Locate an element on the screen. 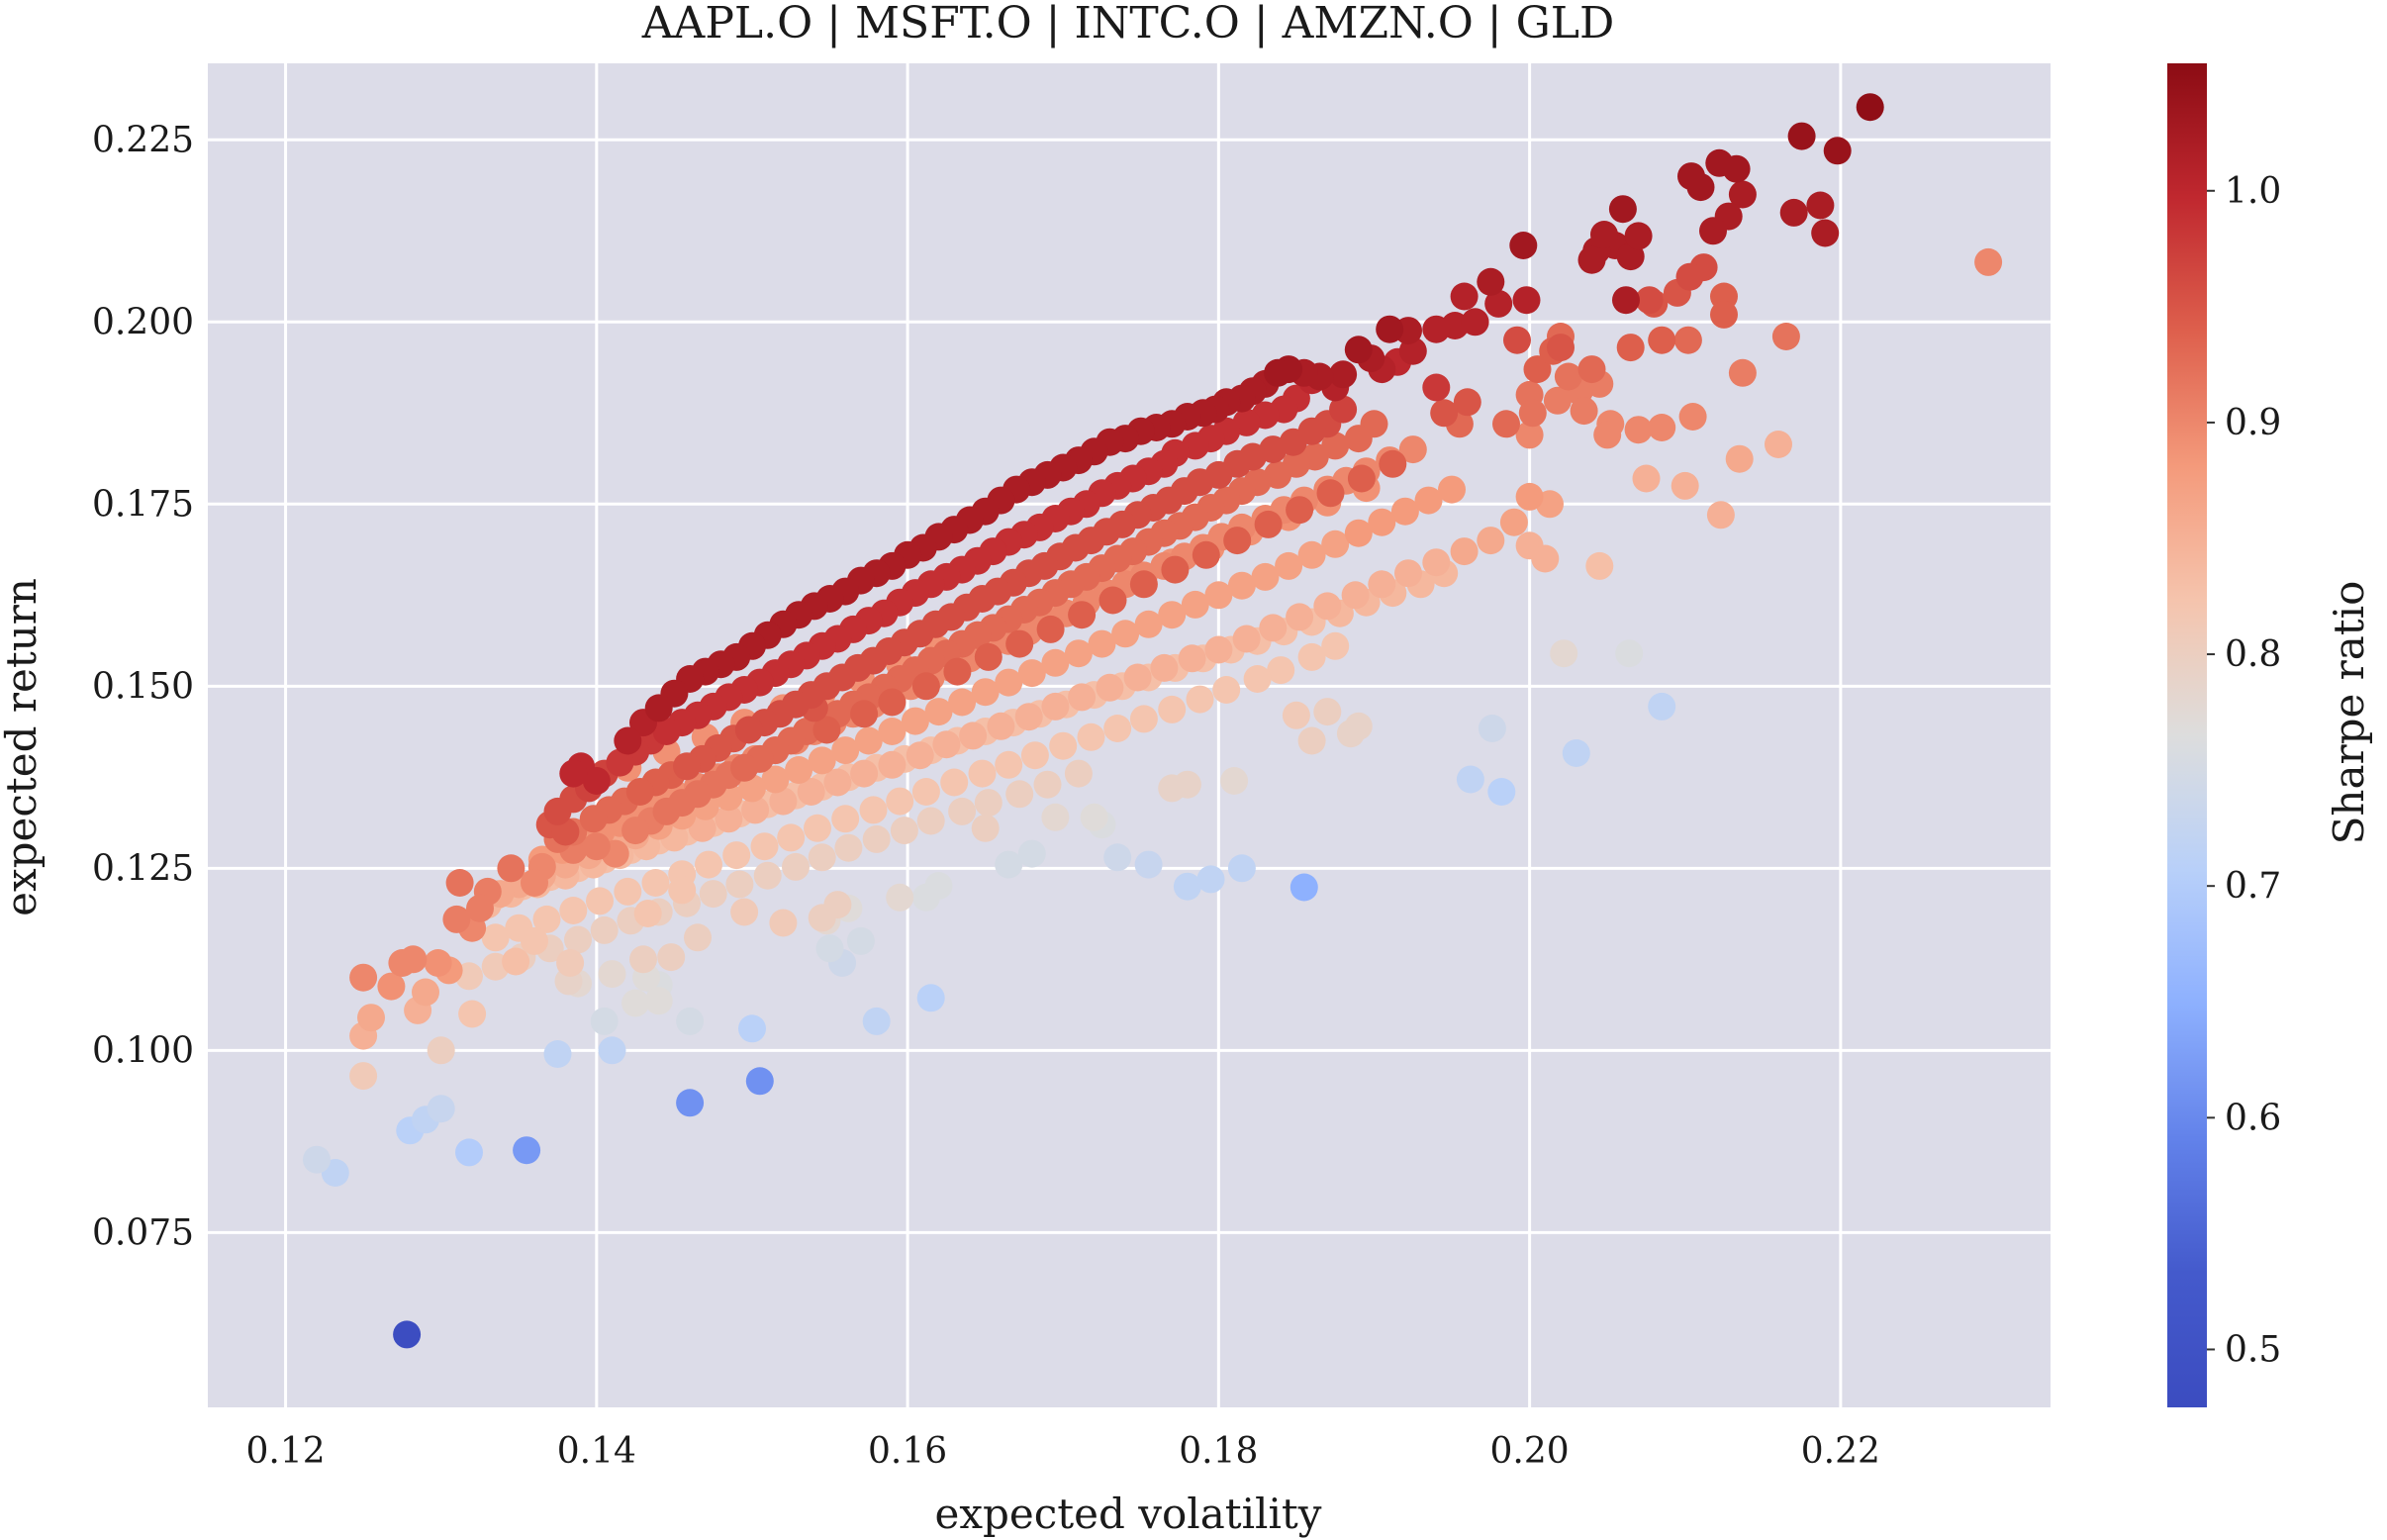 The image size is (2387, 1540). x-tick-label: 0.18 is located at coordinates (1218, 1451).